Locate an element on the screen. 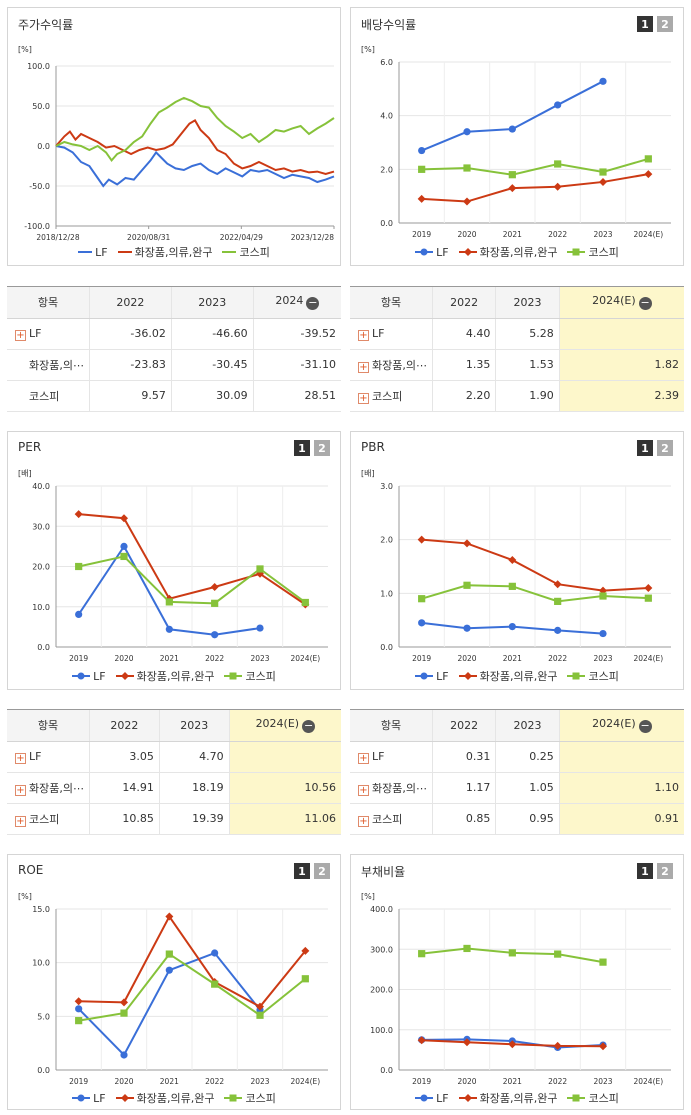  legend-lf: LF is located at coordinates (93, 252).